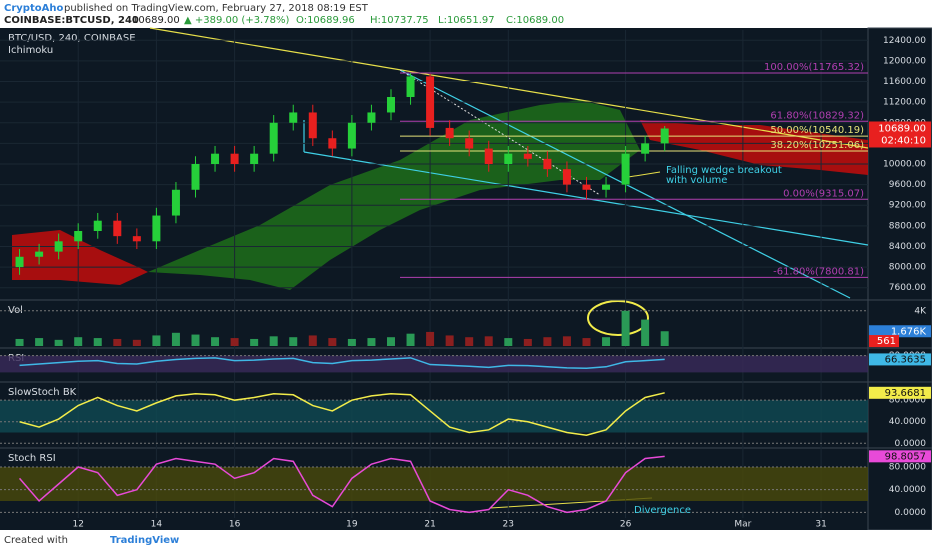  I want to click on y-tick-label: 8400.00, so click(907, 247).